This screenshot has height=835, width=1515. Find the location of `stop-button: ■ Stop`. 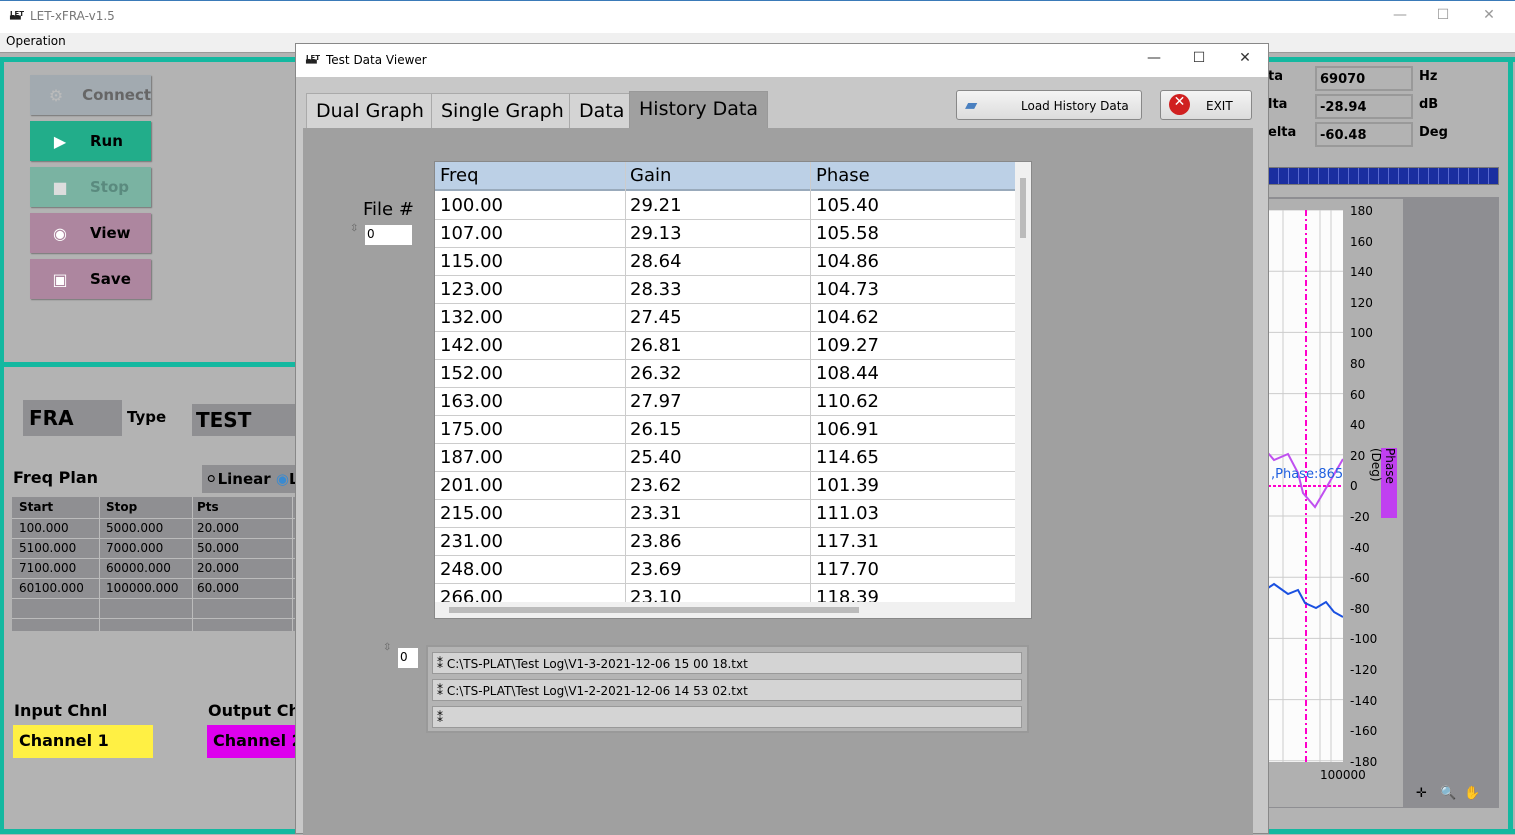

stop-button: ■ Stop is located at coordinates (90, 187).